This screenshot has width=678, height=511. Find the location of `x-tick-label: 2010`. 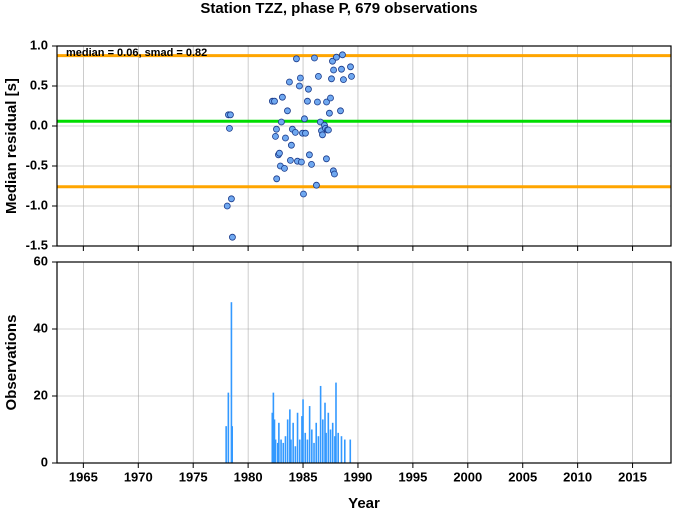

x-tick-label: 2010 is located at coordinates (577, 476).